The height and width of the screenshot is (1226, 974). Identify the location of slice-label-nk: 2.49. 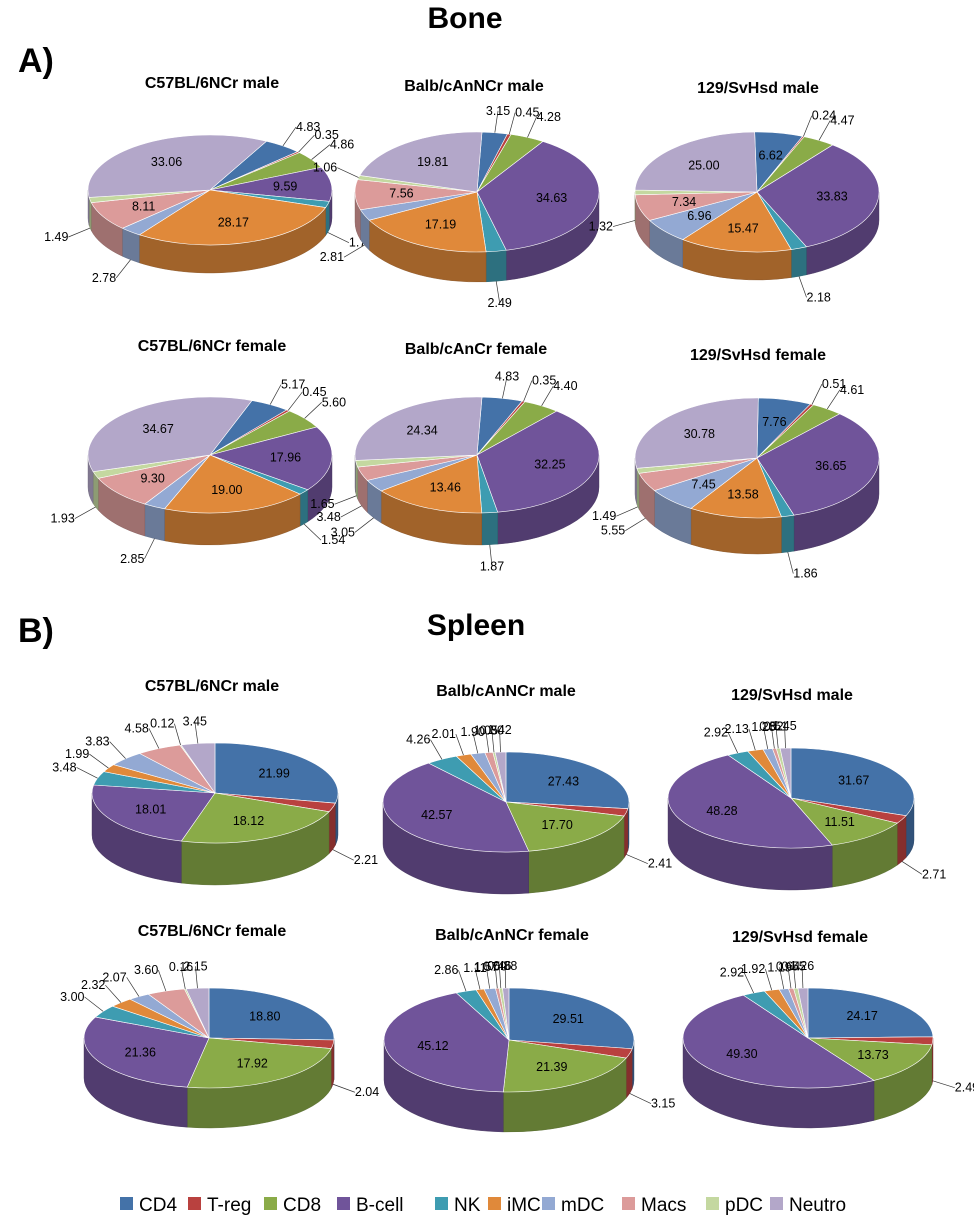
(500, 303).